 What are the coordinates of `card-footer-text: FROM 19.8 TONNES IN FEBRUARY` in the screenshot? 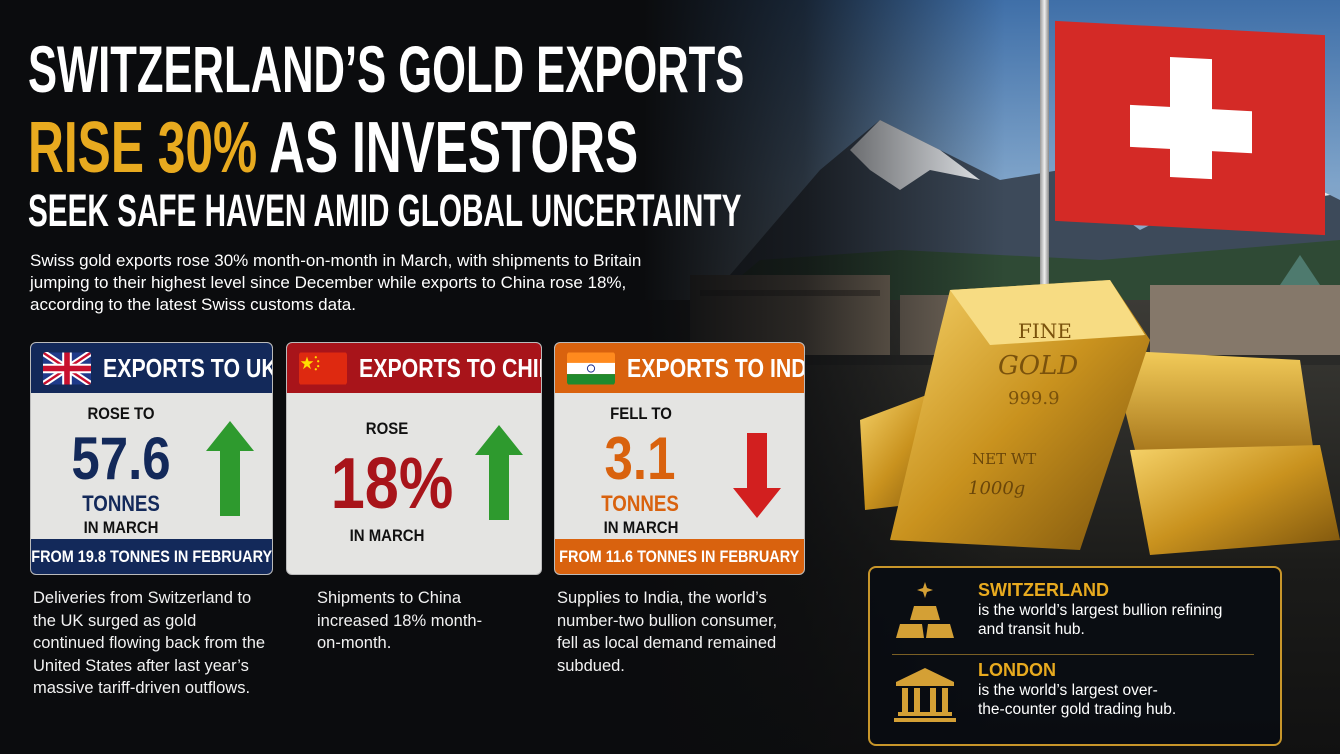 It's located at (151, 556).